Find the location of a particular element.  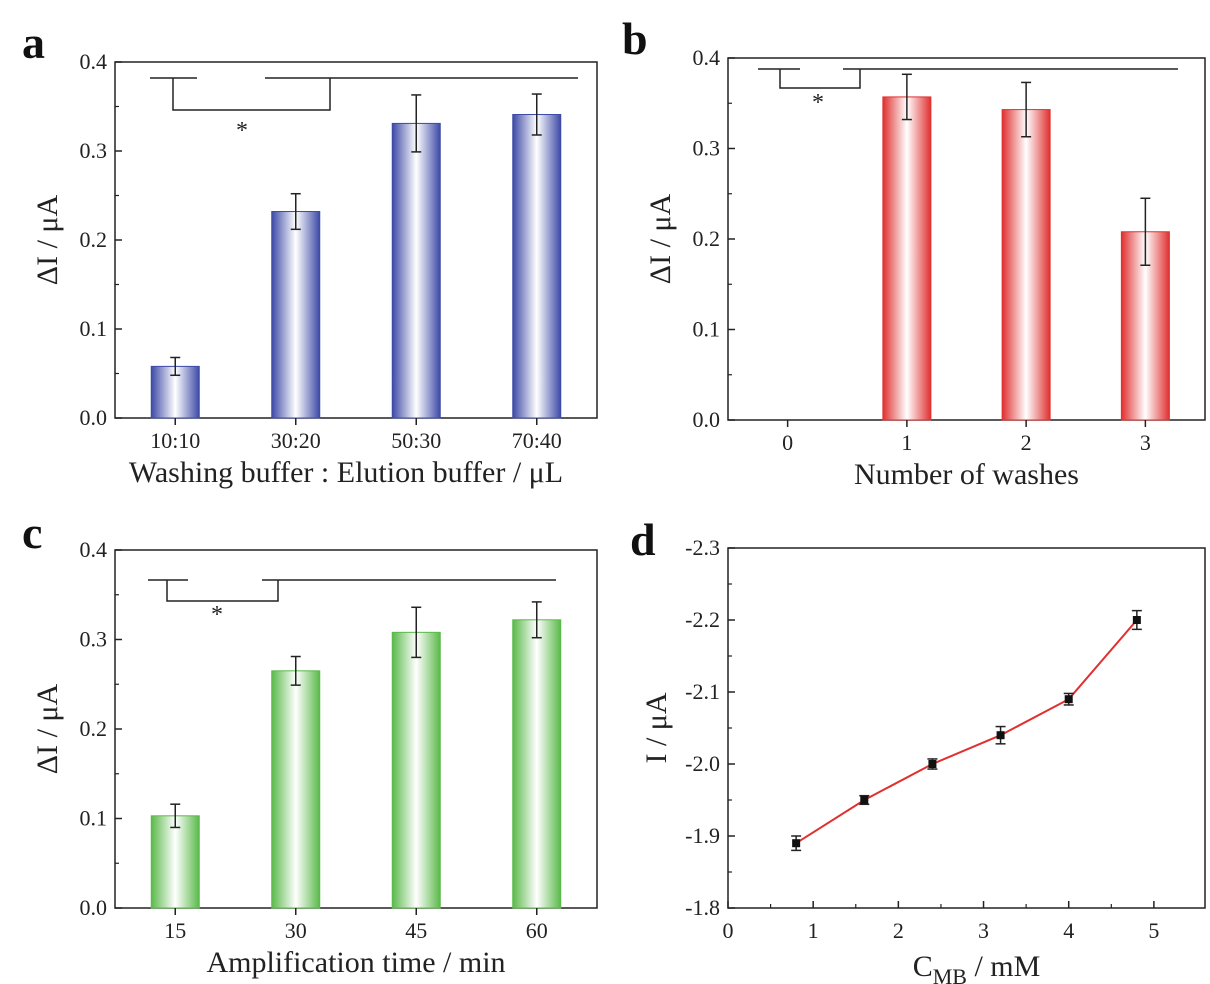

y-tick-label: -2.1 is located at coordinates (702, 691).